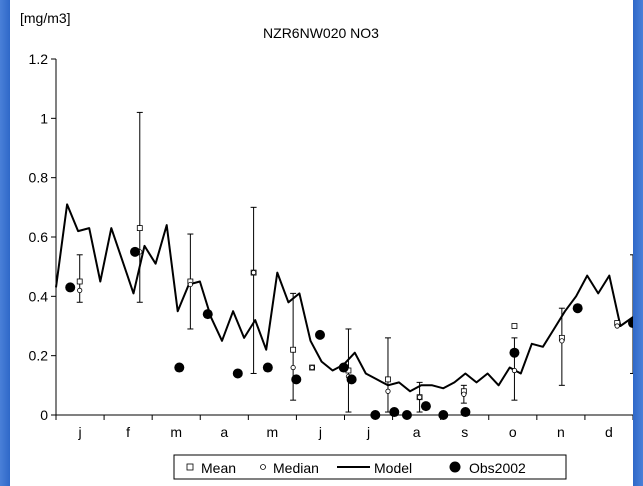 Image resolution: width=643 pixels, height=486 pixels. I want to click on y-tick-label: 0.8, so click(39, 178).